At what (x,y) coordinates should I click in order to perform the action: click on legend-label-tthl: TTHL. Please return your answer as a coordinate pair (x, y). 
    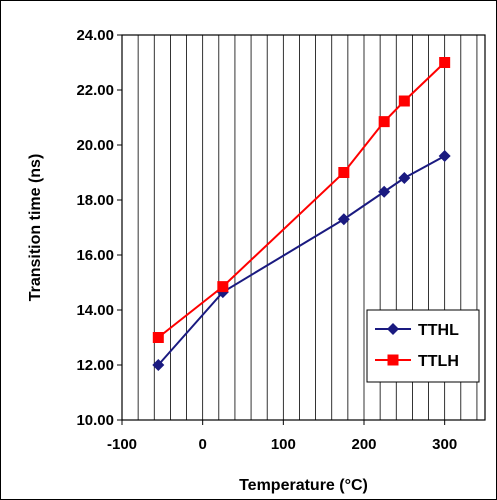
    Looking at the image, I should click on (438, 330).